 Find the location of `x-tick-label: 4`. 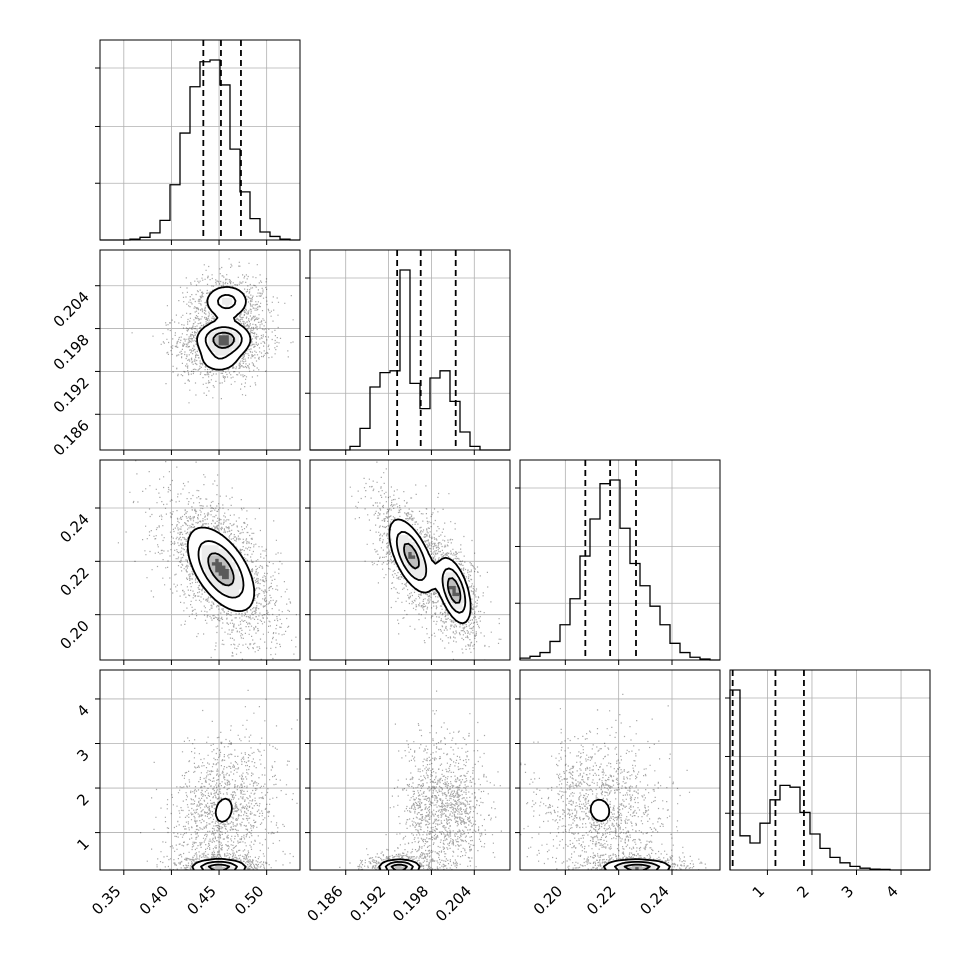

x-tick-label: 4 is located at coordinates (891, 891).